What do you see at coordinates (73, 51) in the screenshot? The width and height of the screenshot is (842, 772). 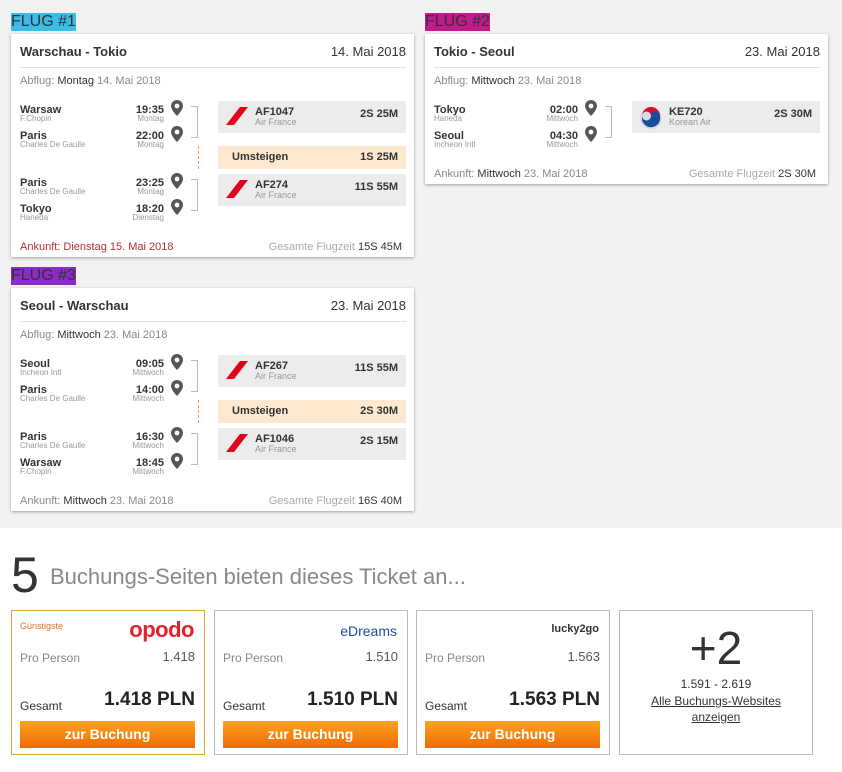 I see `route: Warschau - Tokio` at bounding box center [73, 51].